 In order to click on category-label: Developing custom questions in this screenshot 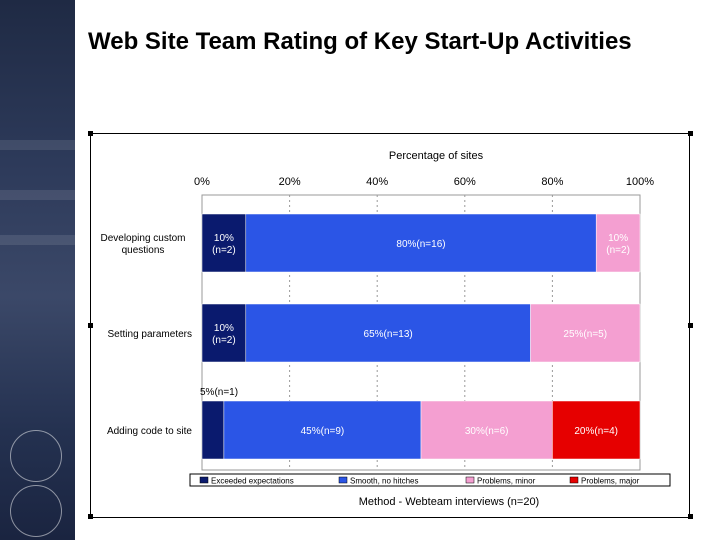, I will do `click(142, 244)`.